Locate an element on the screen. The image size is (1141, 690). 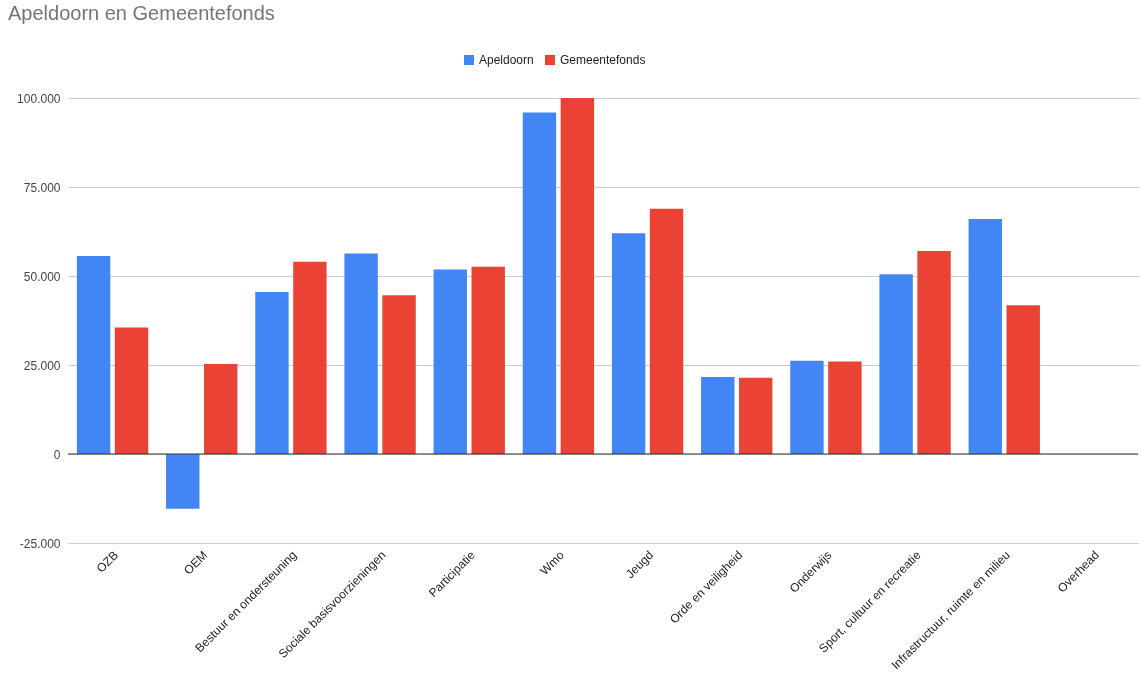
y-tick-label: -25.000 is located at coordinates (40, 543).